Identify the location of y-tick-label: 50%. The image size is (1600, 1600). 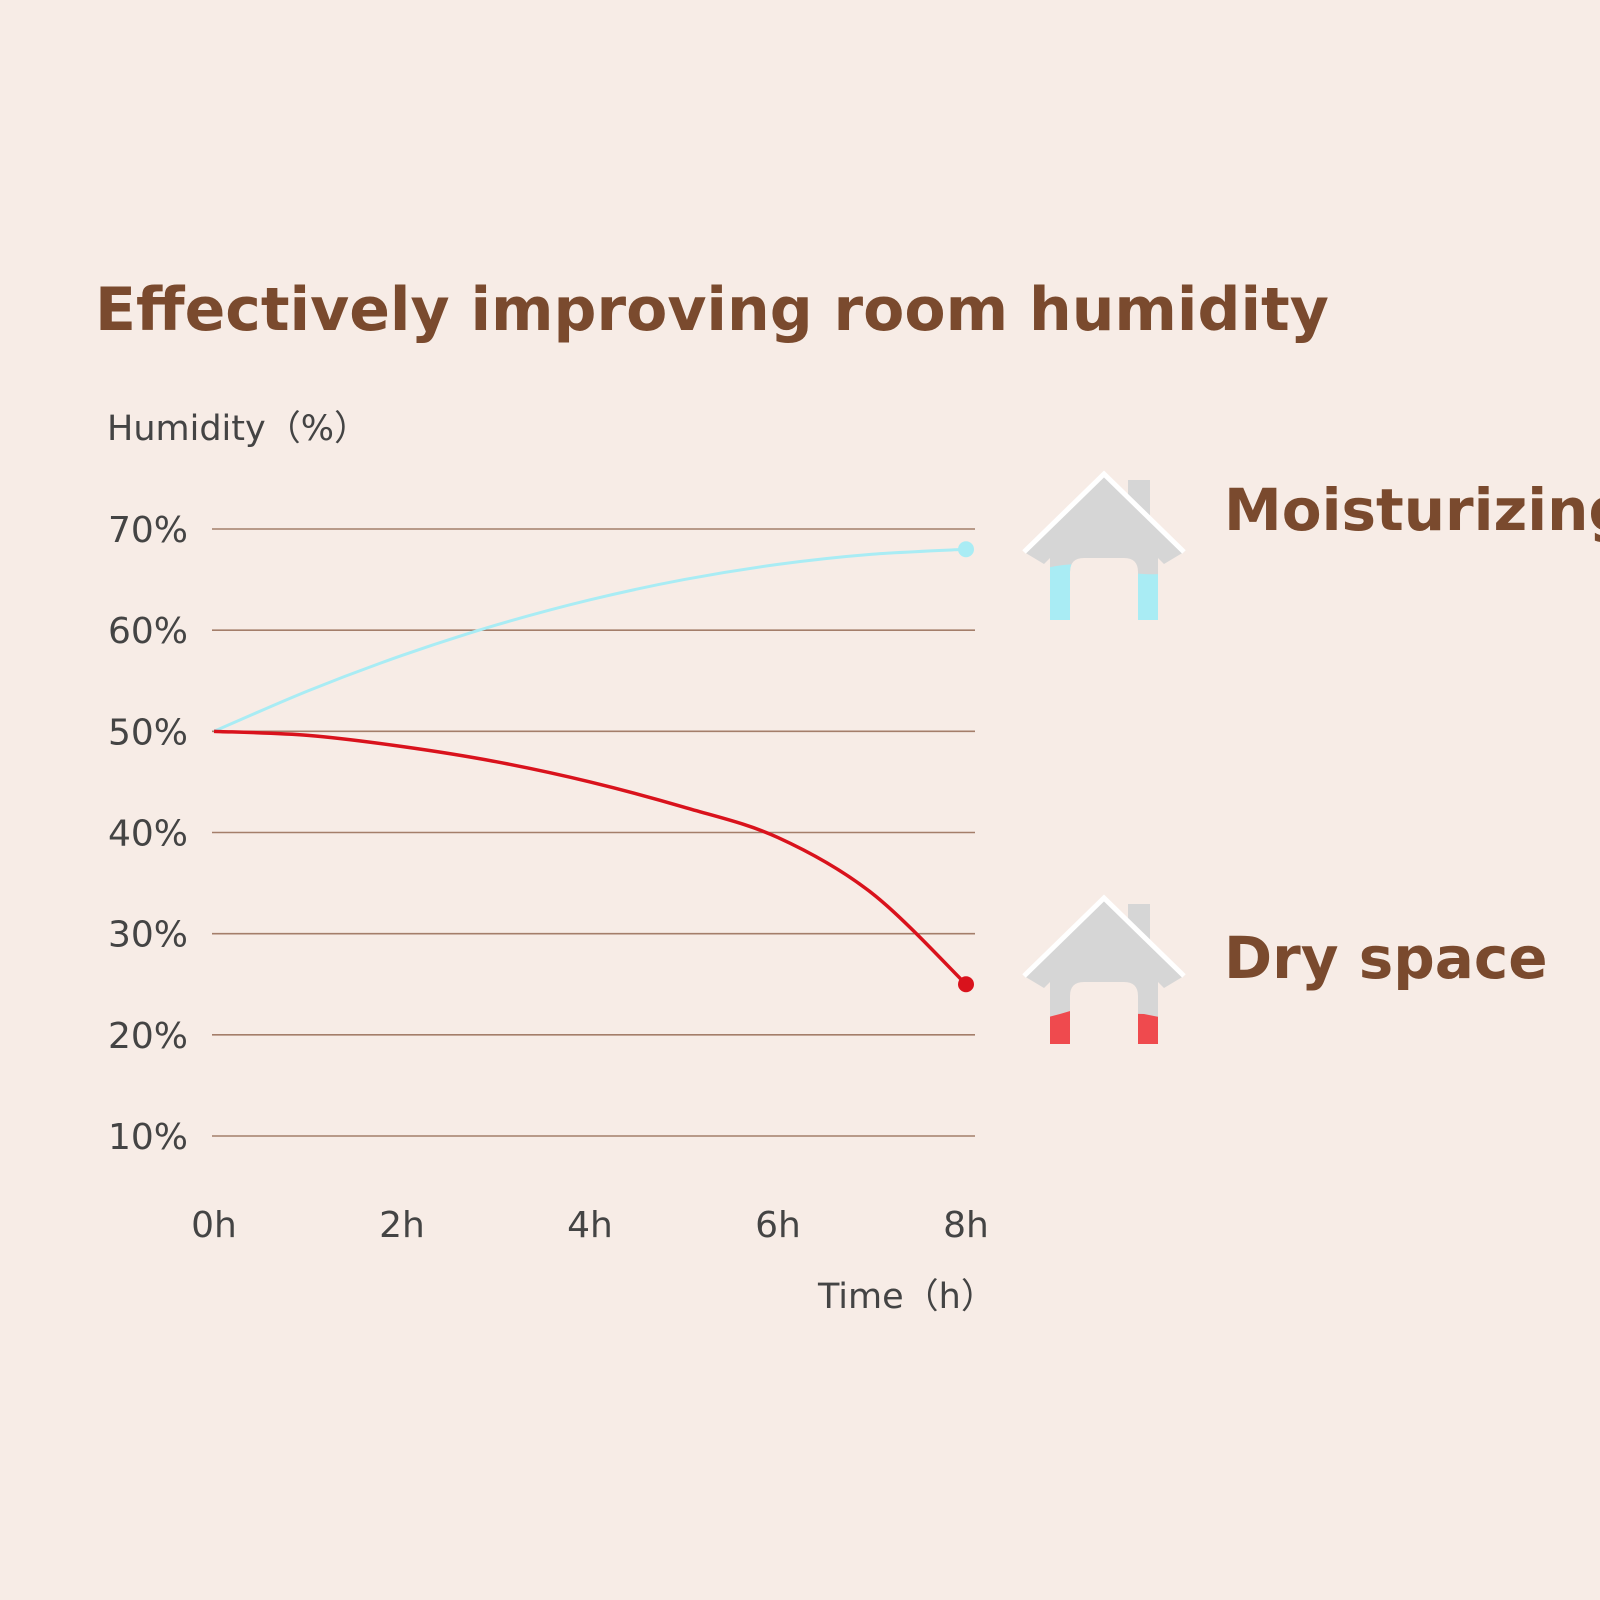
(148, 732).